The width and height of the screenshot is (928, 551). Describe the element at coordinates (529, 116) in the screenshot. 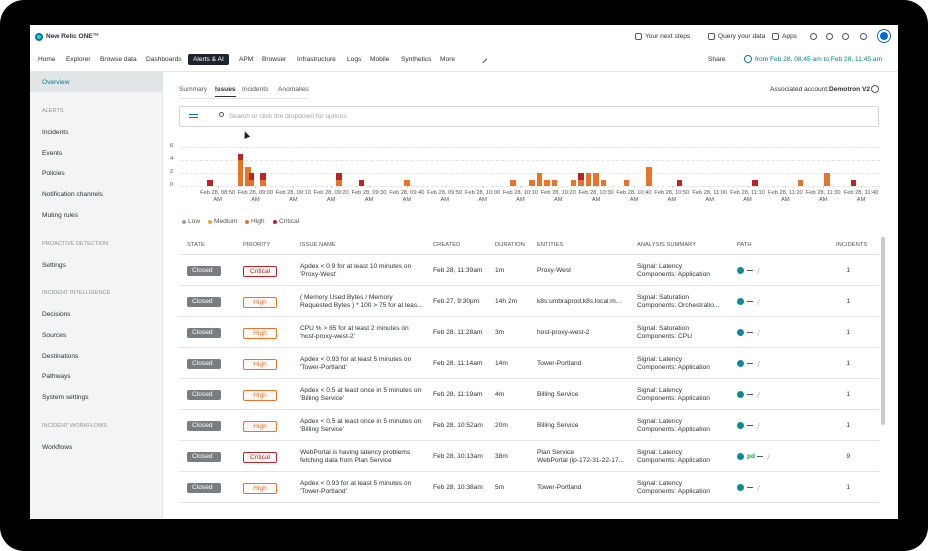

I see `filter-bar` at that location.